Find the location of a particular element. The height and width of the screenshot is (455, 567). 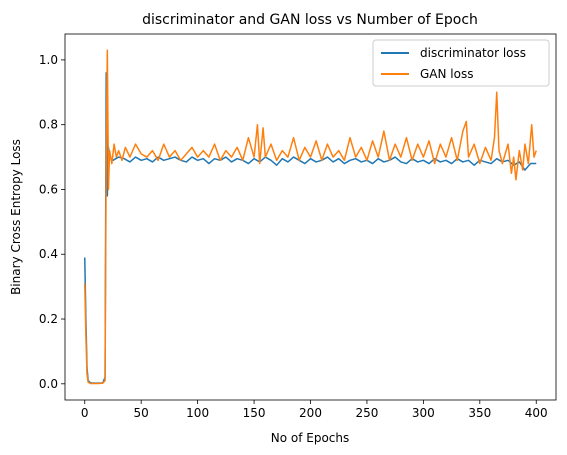

legend-frame is located at coordinates (461, 63).